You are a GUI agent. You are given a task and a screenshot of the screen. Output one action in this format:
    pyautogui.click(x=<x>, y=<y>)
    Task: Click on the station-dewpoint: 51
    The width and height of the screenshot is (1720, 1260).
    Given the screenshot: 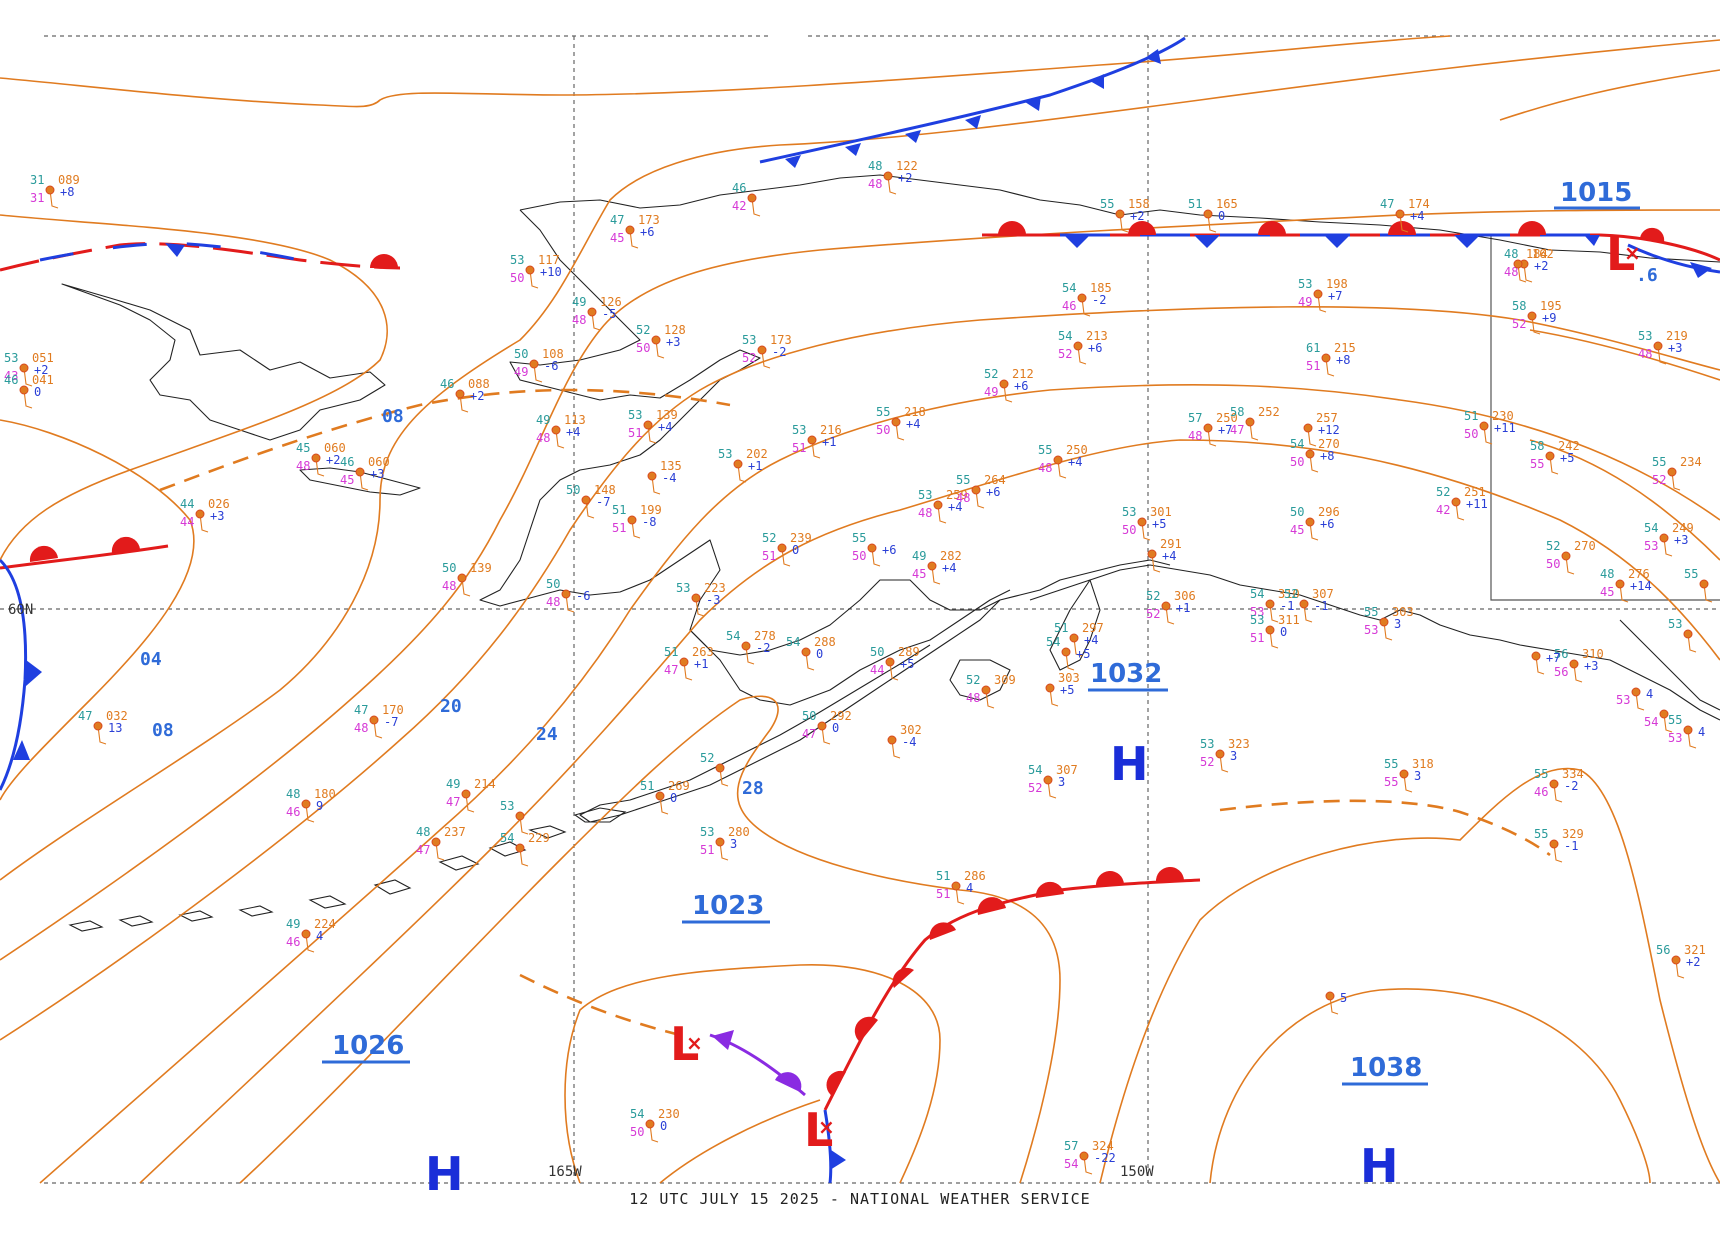 What is the action you would take?
    pyautogui.click(x=707, y=850)
    